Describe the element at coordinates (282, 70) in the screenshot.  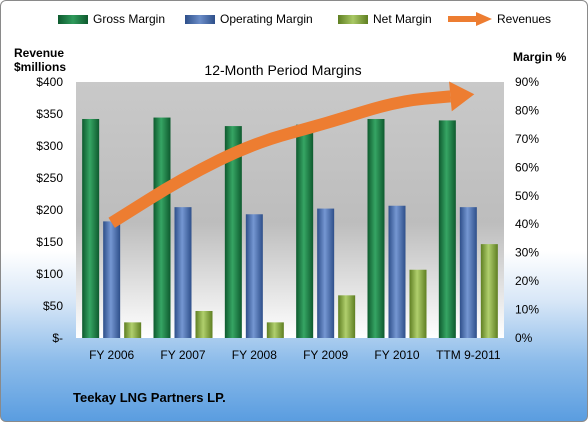
I see `chart-title: 12-Month Period Margins` at that location.